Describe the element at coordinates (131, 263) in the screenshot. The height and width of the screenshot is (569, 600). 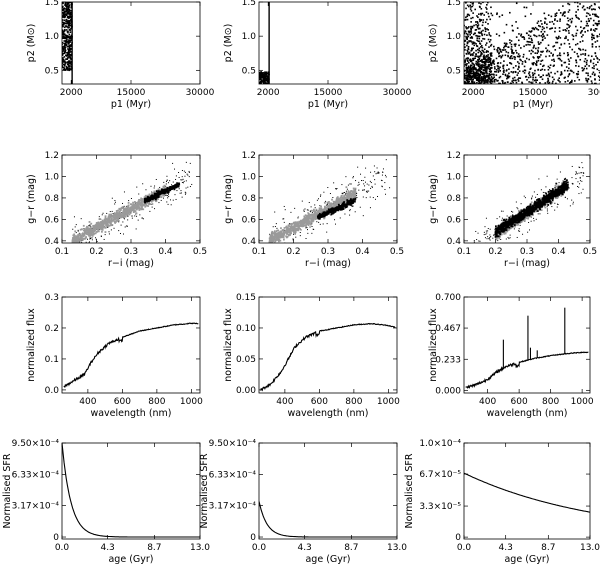
I see `x-axis-label: r−i (mag)` at that location.